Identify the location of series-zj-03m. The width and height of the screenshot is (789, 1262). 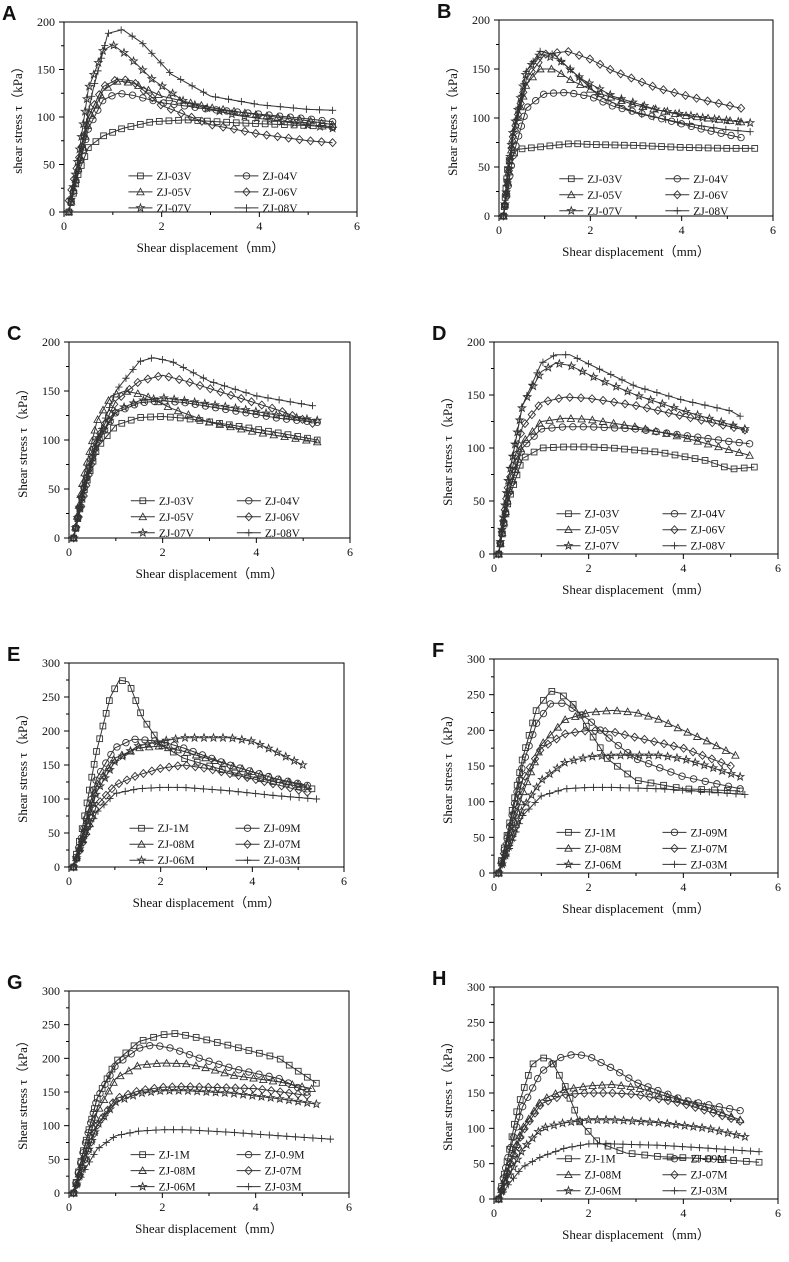
(622, 830).